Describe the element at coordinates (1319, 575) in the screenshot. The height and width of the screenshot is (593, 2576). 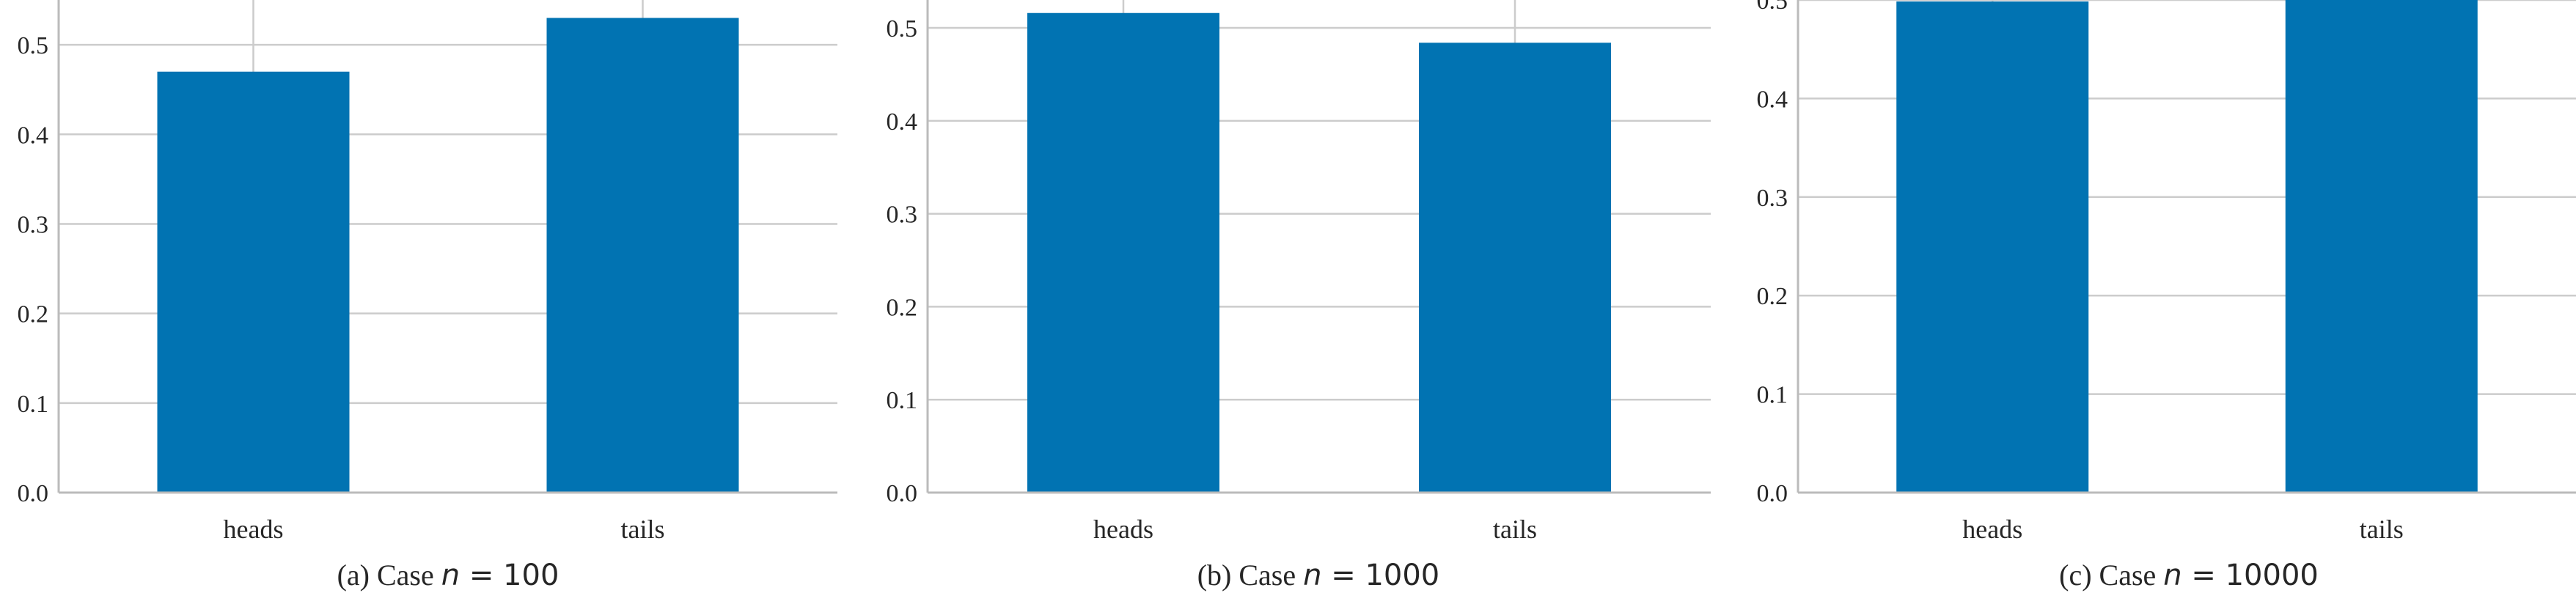
I see `subfigure-caption: (b) Case n = 1000` at that location.